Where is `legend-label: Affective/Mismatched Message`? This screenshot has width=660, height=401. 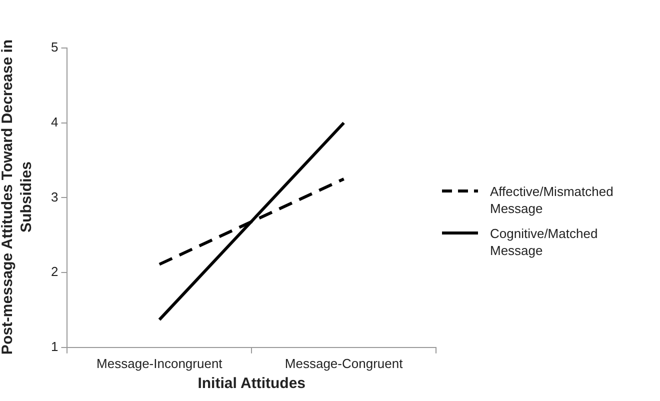 legend-label: Affective/Mismatched Message is located at coordinates (552, 200).